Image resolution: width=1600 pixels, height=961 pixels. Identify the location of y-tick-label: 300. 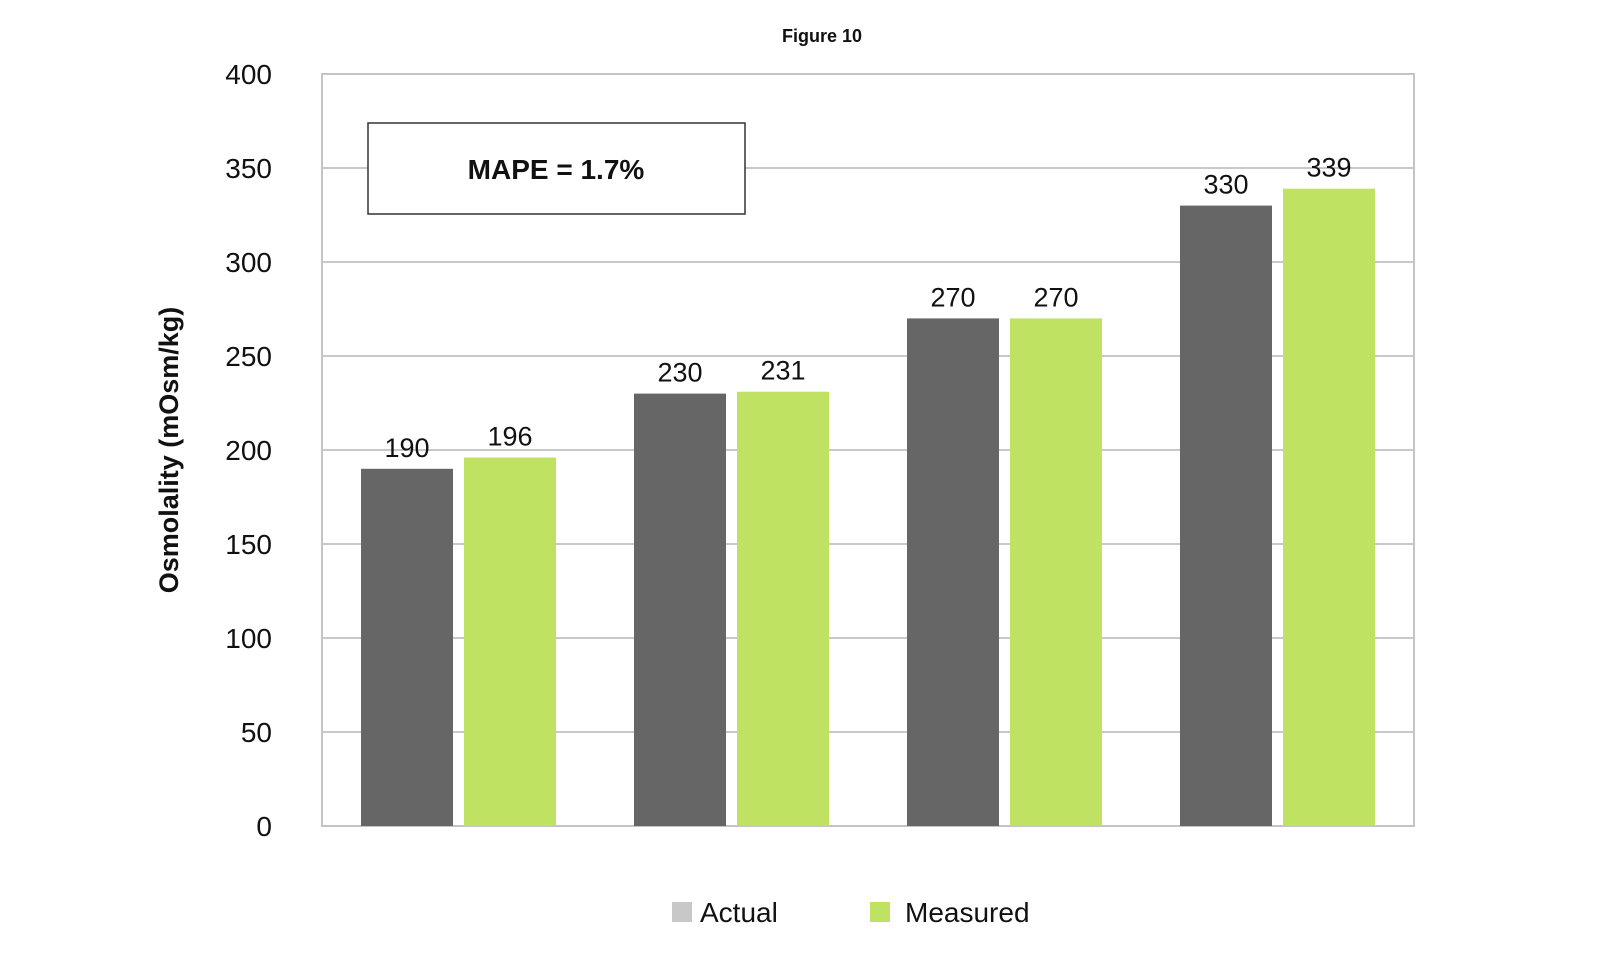
(248, 262).